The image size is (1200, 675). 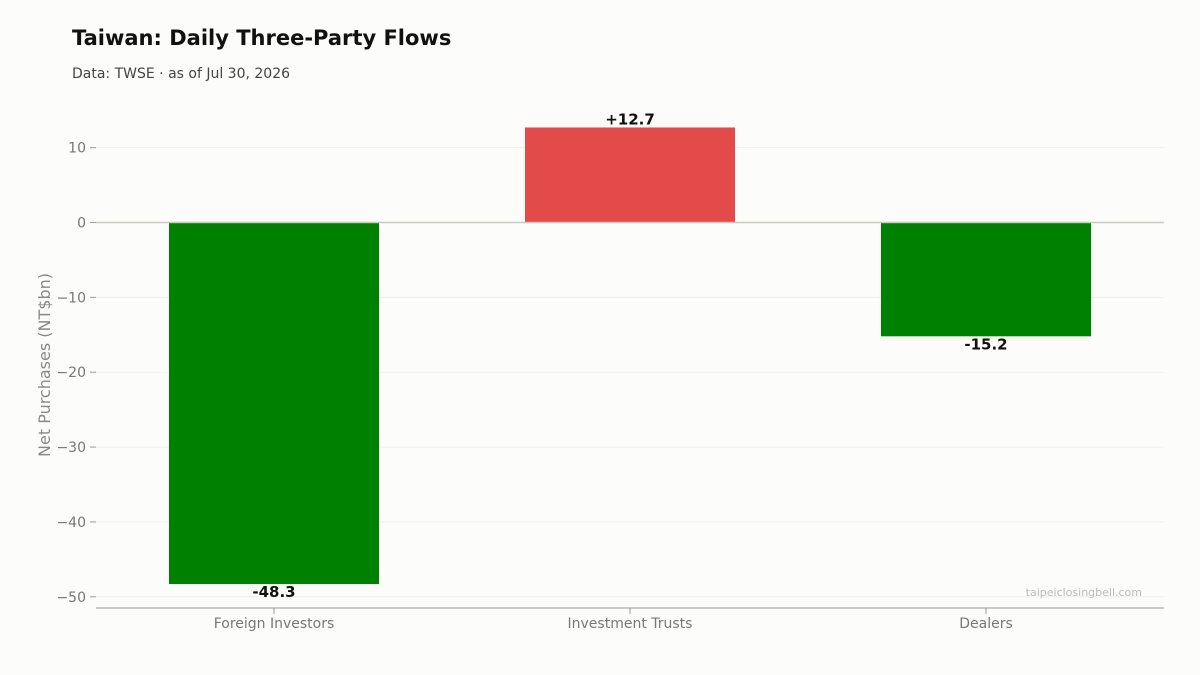 What do you see at coordinates (630, 119) in the screenshot?
I see `data-label: +12.7` at bounding box center [630, 119].